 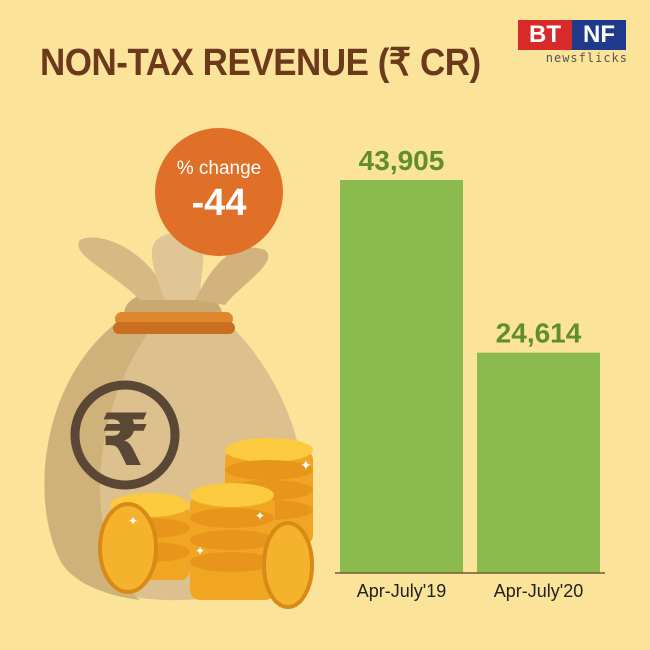 What do you see at coordinates (539, 333) in the screenshot?
I see `bar-value-label-1: 24,614` at bounding box center [539, 333].